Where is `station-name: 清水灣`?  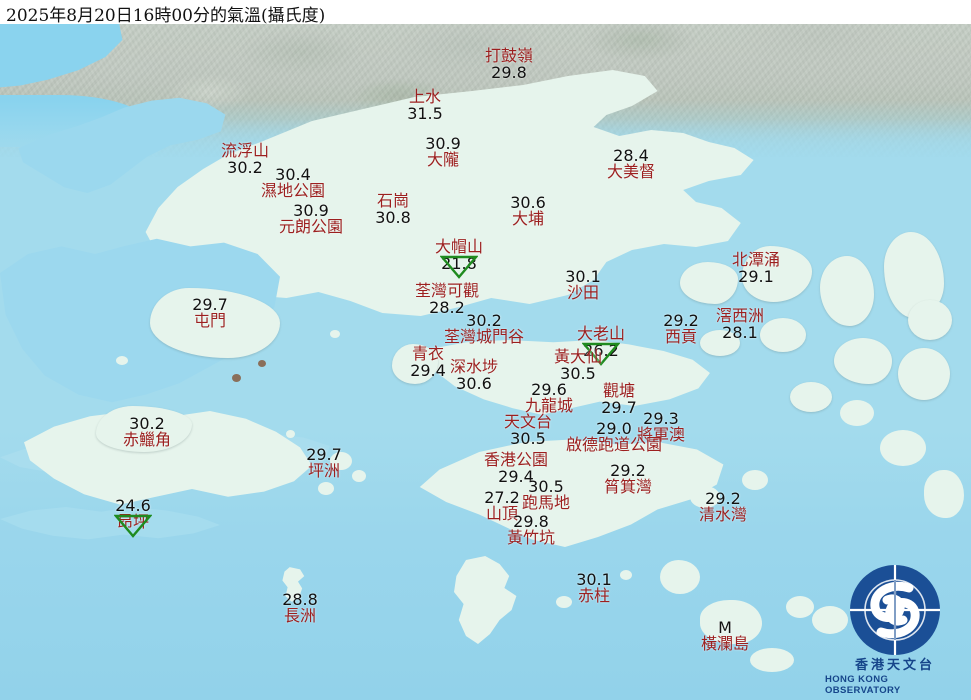 station-name: 清水灣 is located at coordinates (723, 515).